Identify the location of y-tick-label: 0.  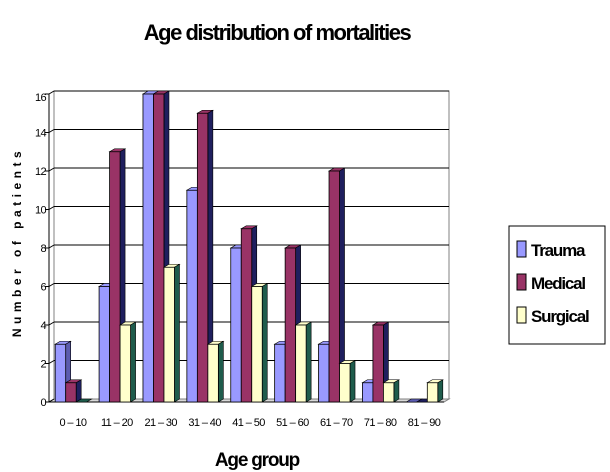
(43, 403).